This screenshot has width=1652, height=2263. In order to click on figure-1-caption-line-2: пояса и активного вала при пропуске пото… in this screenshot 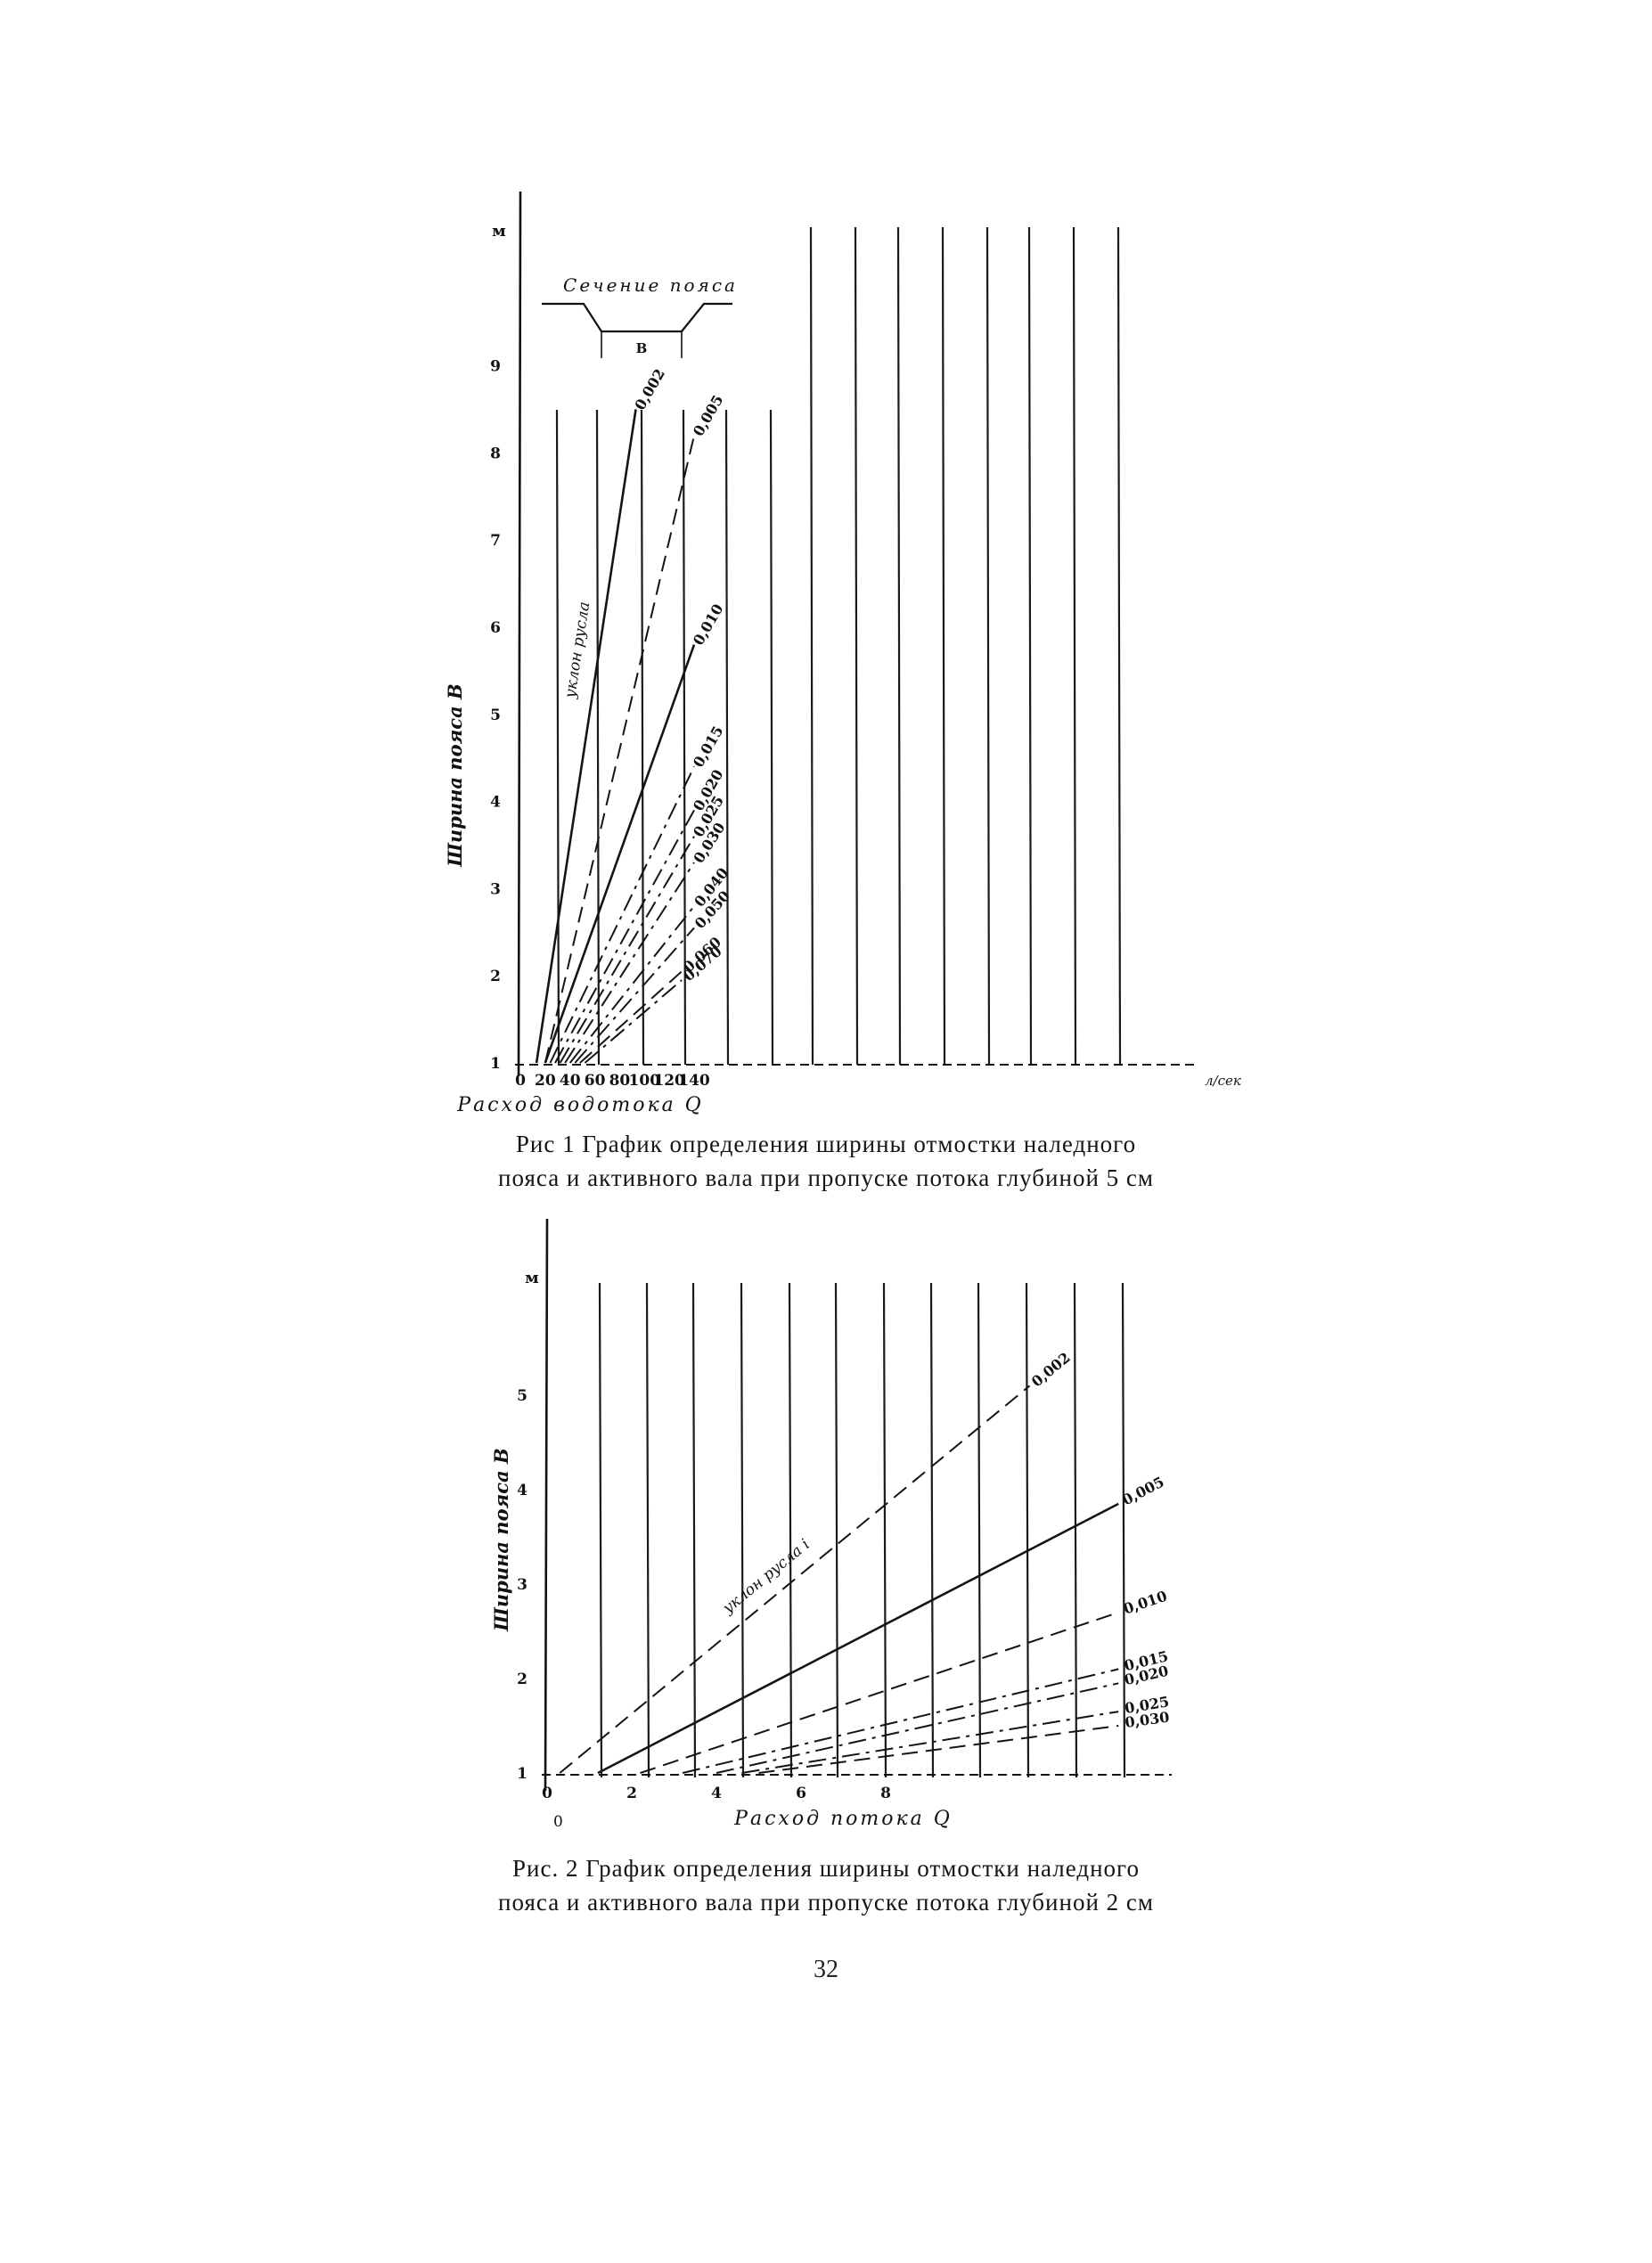, I will do `click(826, 1177)`.